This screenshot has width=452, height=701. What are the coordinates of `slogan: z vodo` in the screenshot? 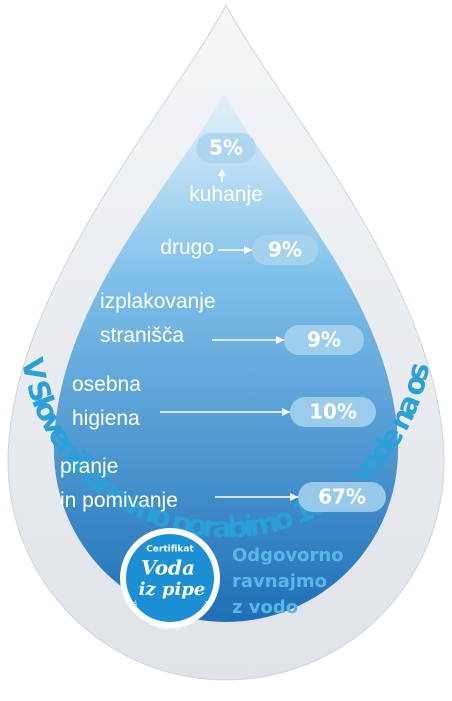 It's located at (265, 607).